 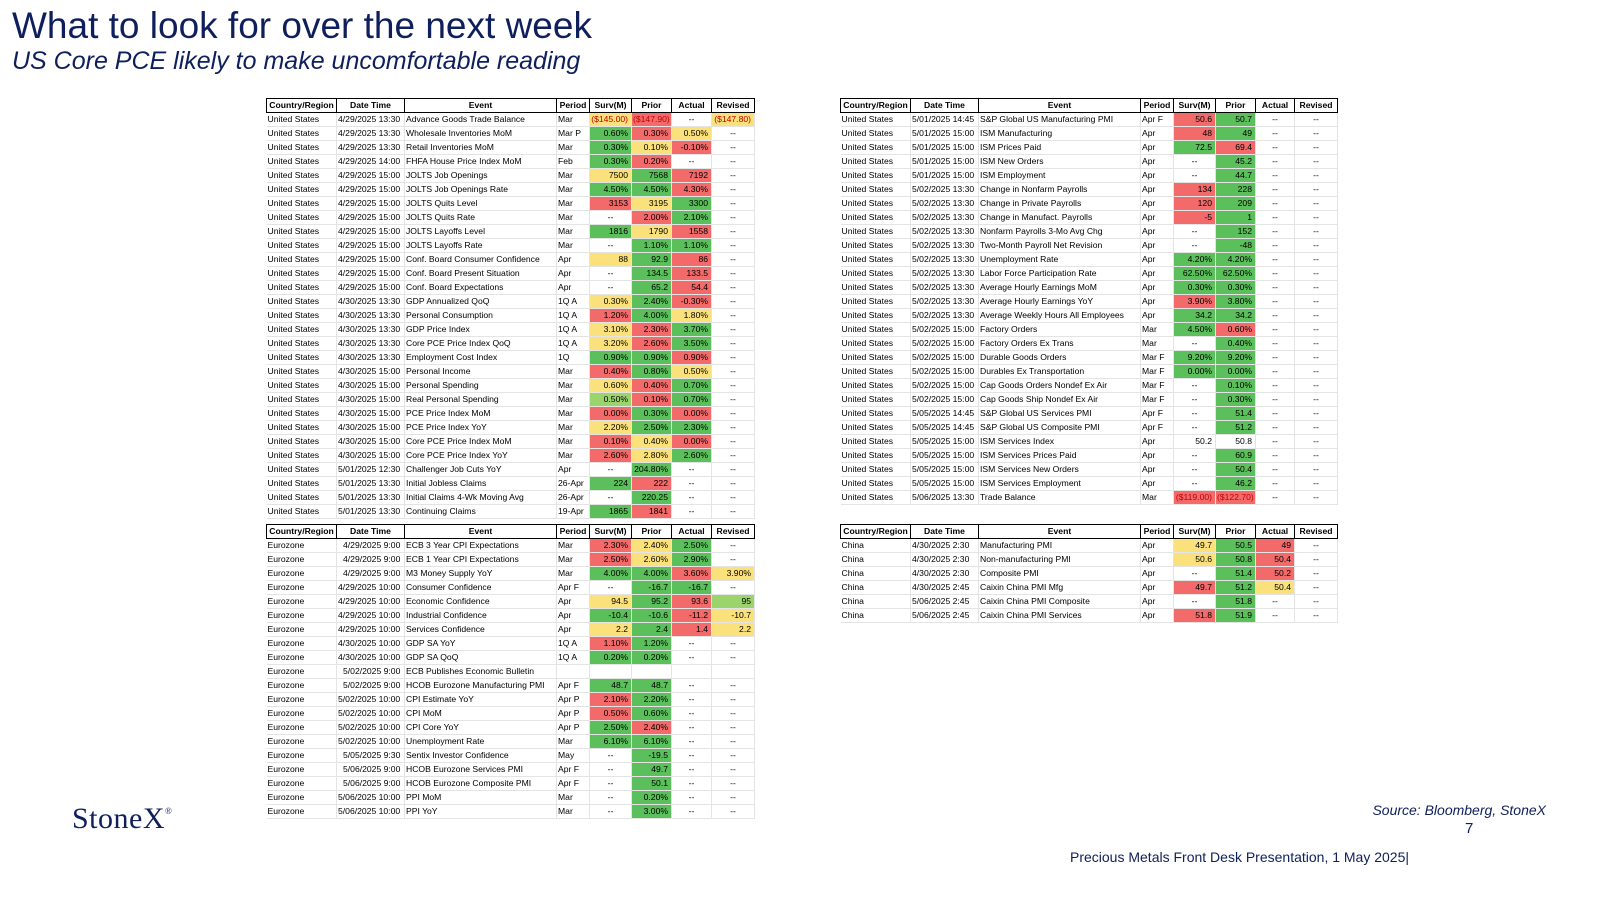 What do you see at coordinates (944, 357) in the screenshot?
I see `datetime-cell: 5/02/2025 15:00` at bounding box center [944, 357].